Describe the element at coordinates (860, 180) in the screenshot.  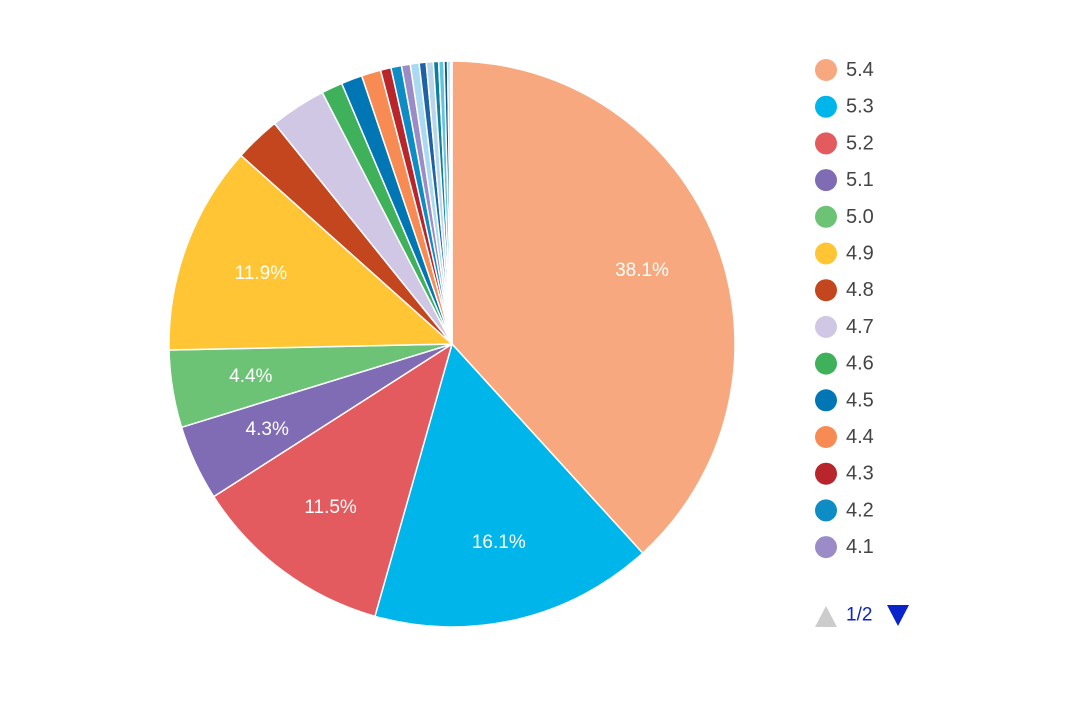
I see `legend-label: 5.1` at that location.